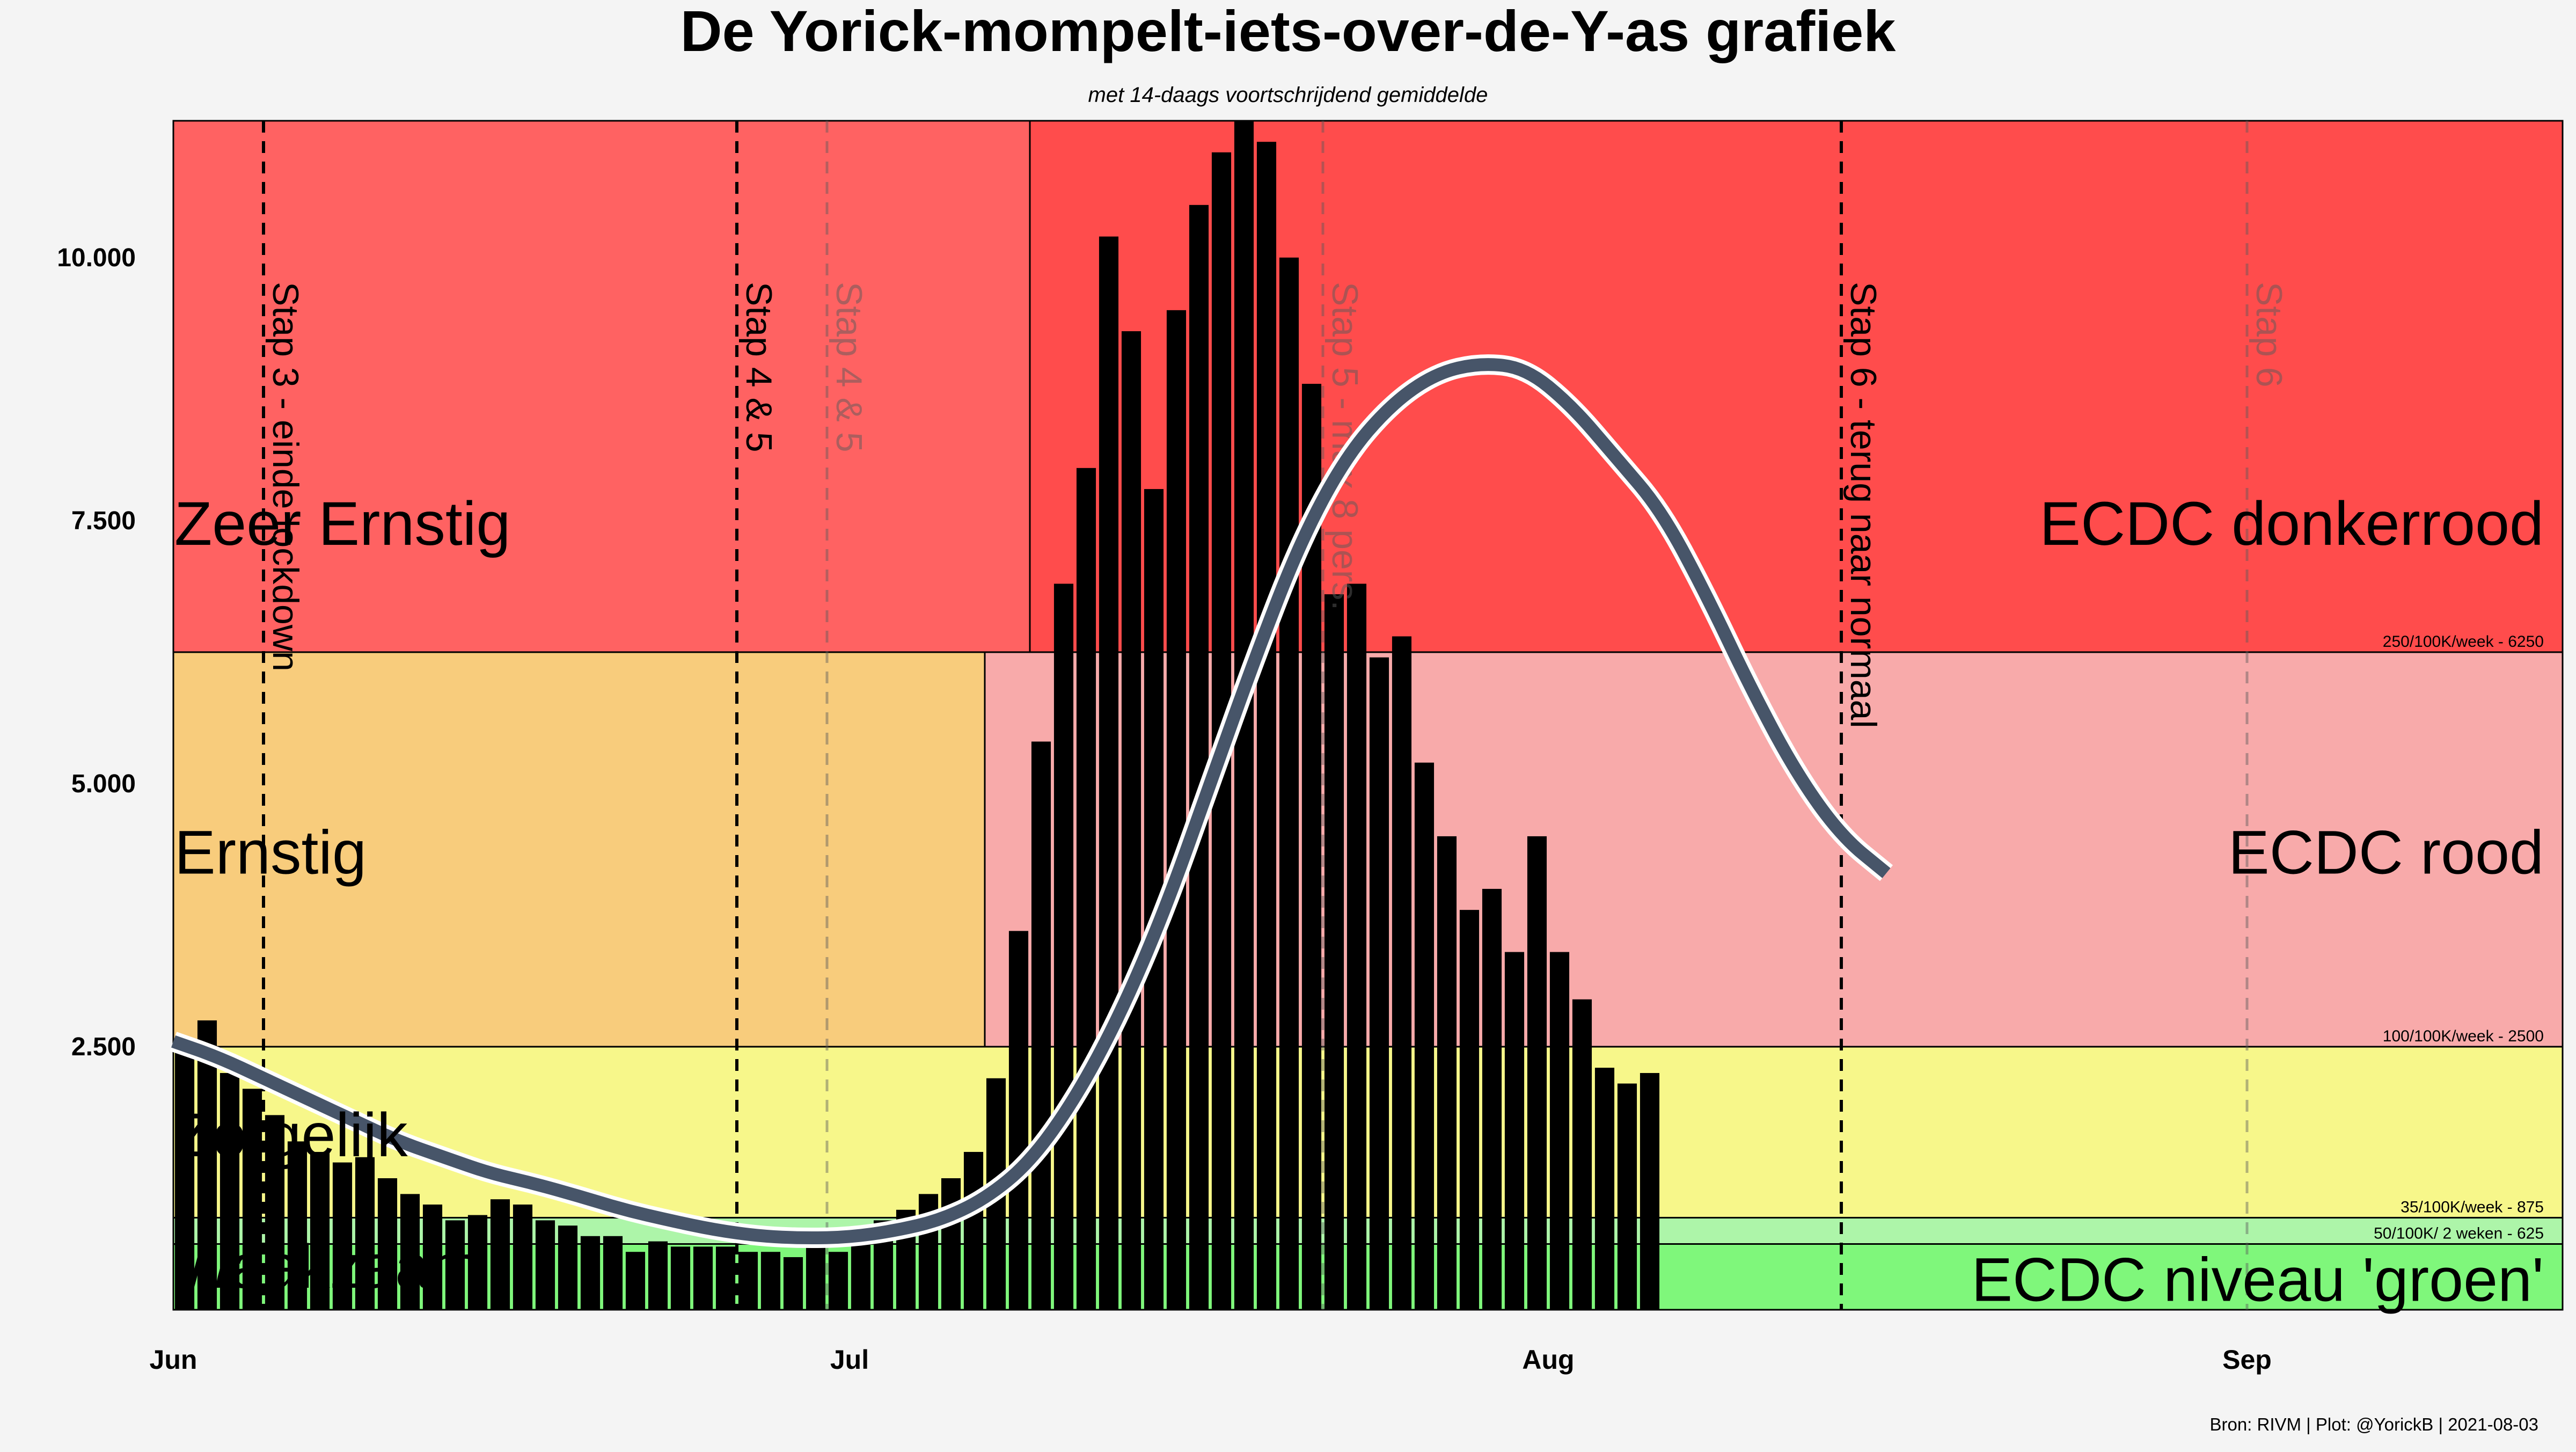 The image size is (2576, 1452). Describe the element at coordinates (849, 1360) in the screenshot. I see `x-tick-label: Jul` at that location.